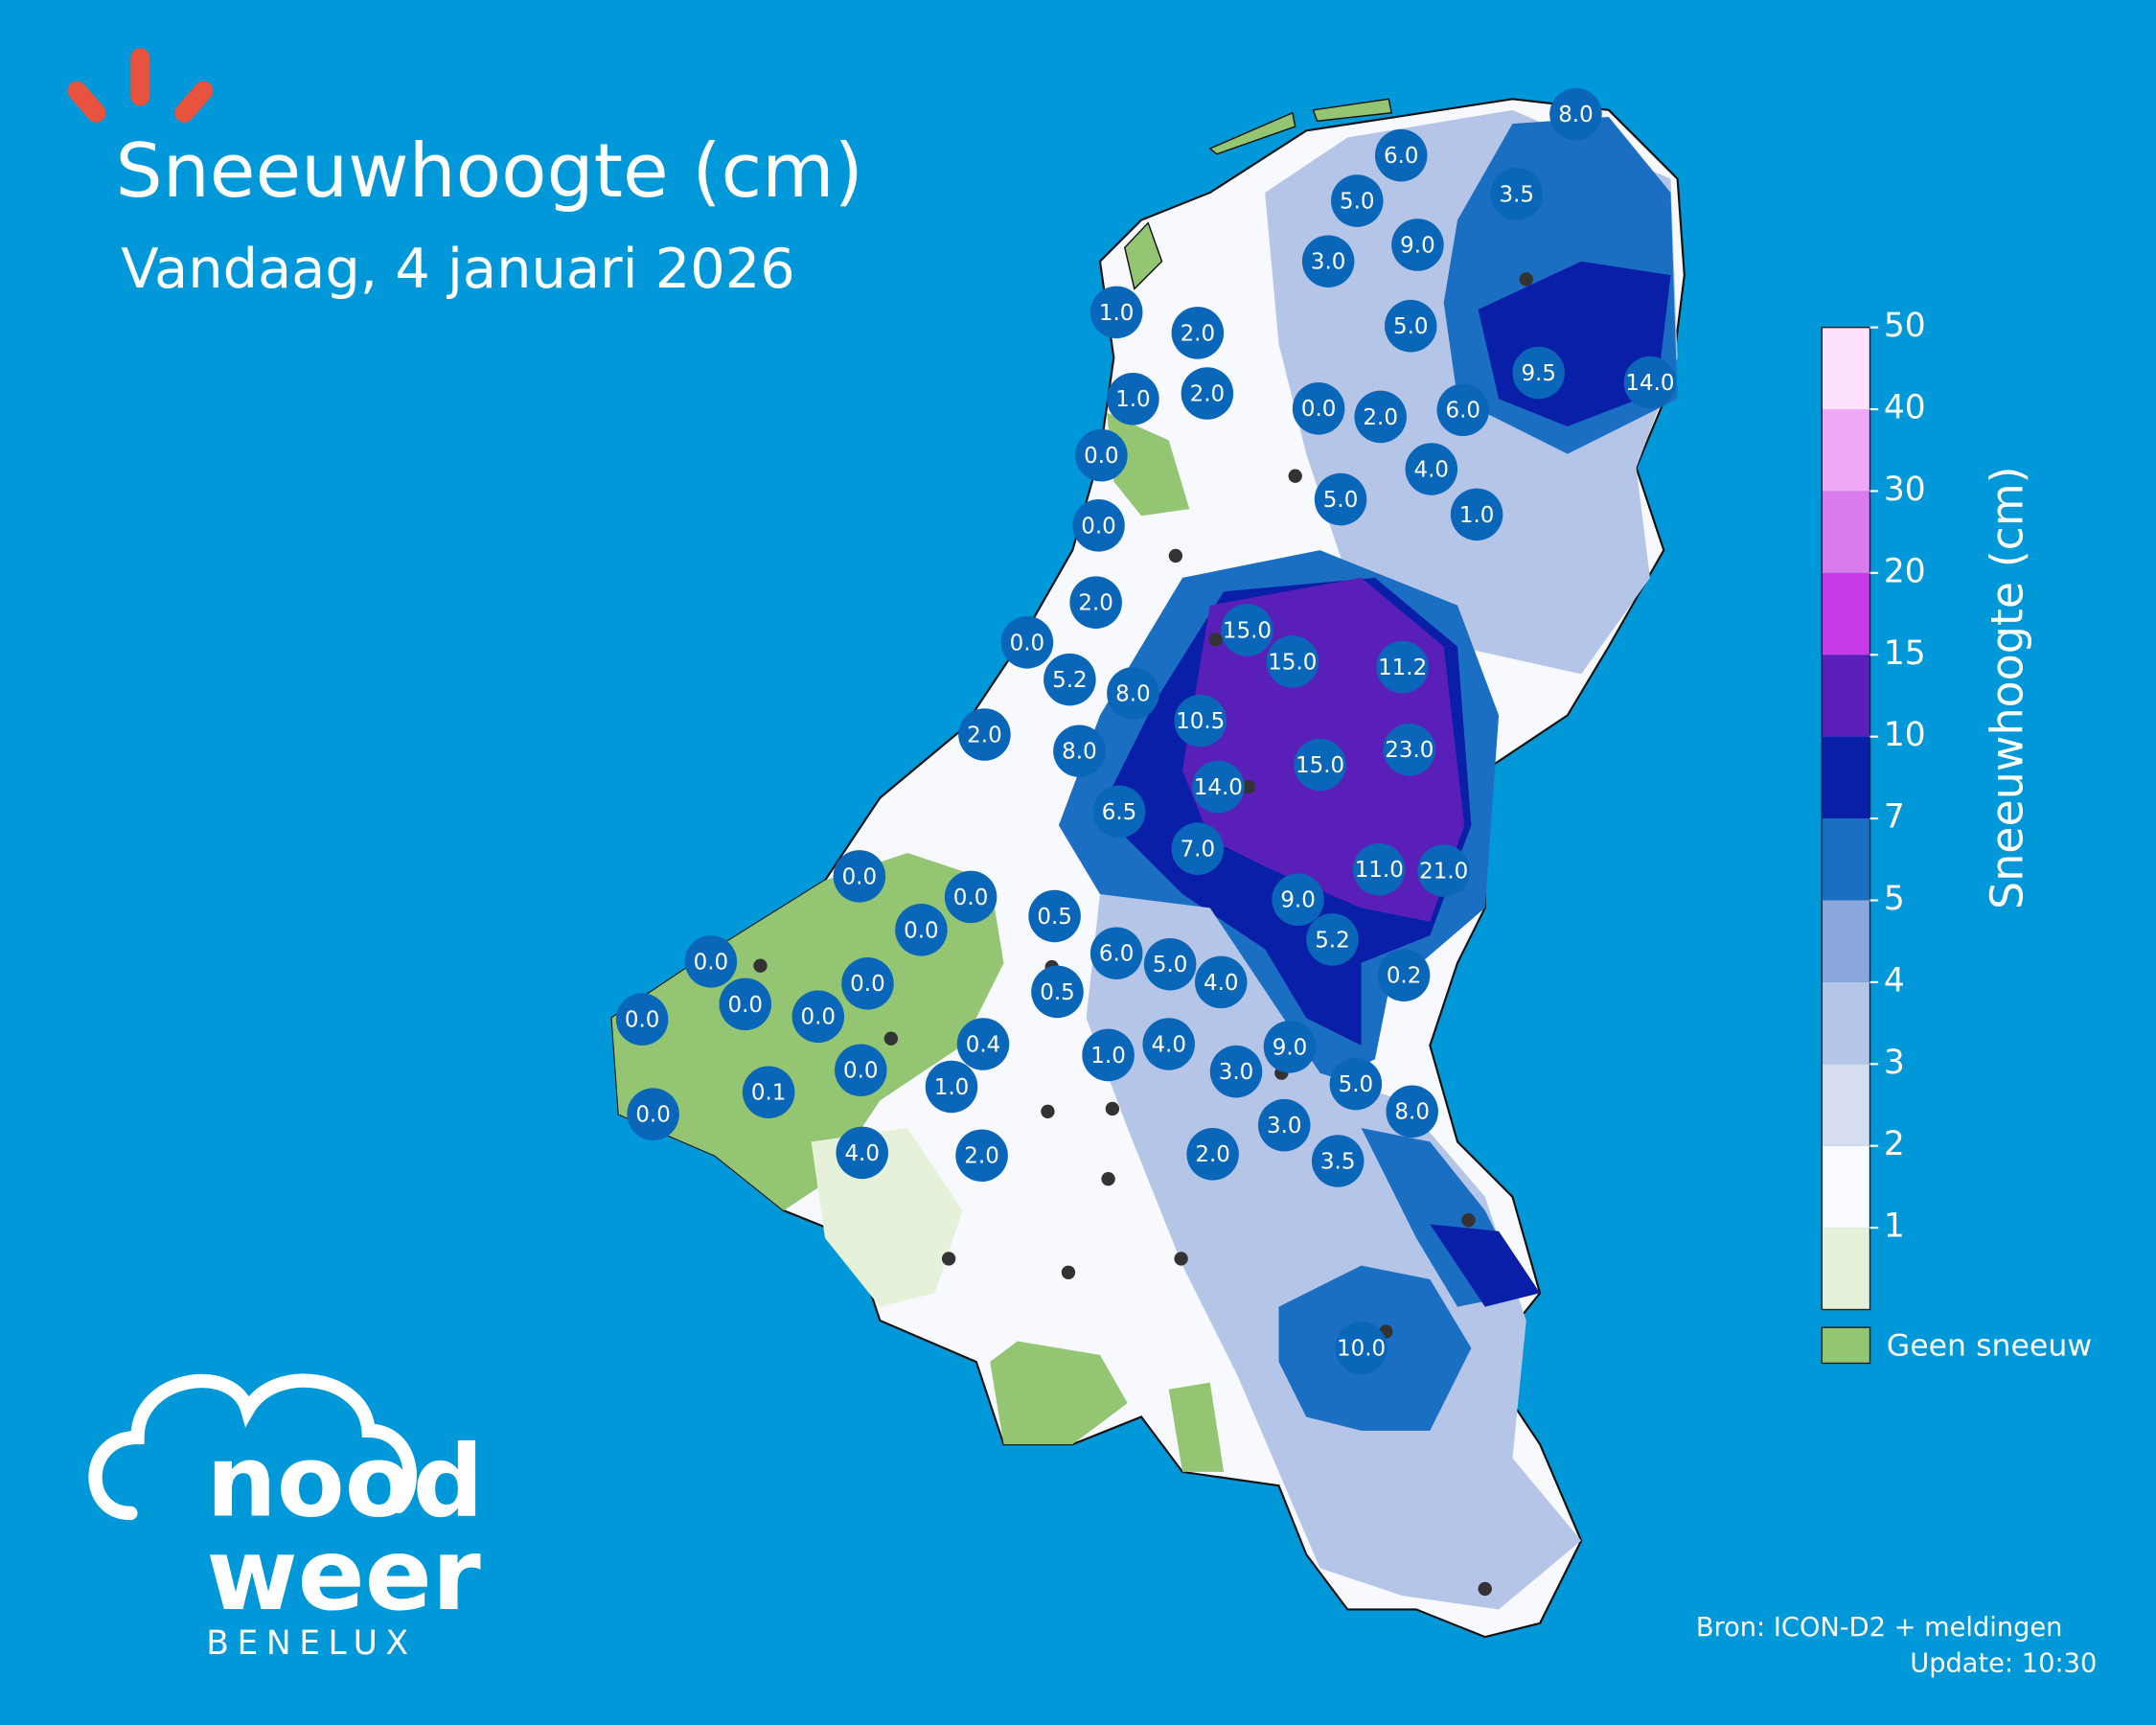  I want to click on title: Sneeuwhoogte (cm), so click(489, 171).